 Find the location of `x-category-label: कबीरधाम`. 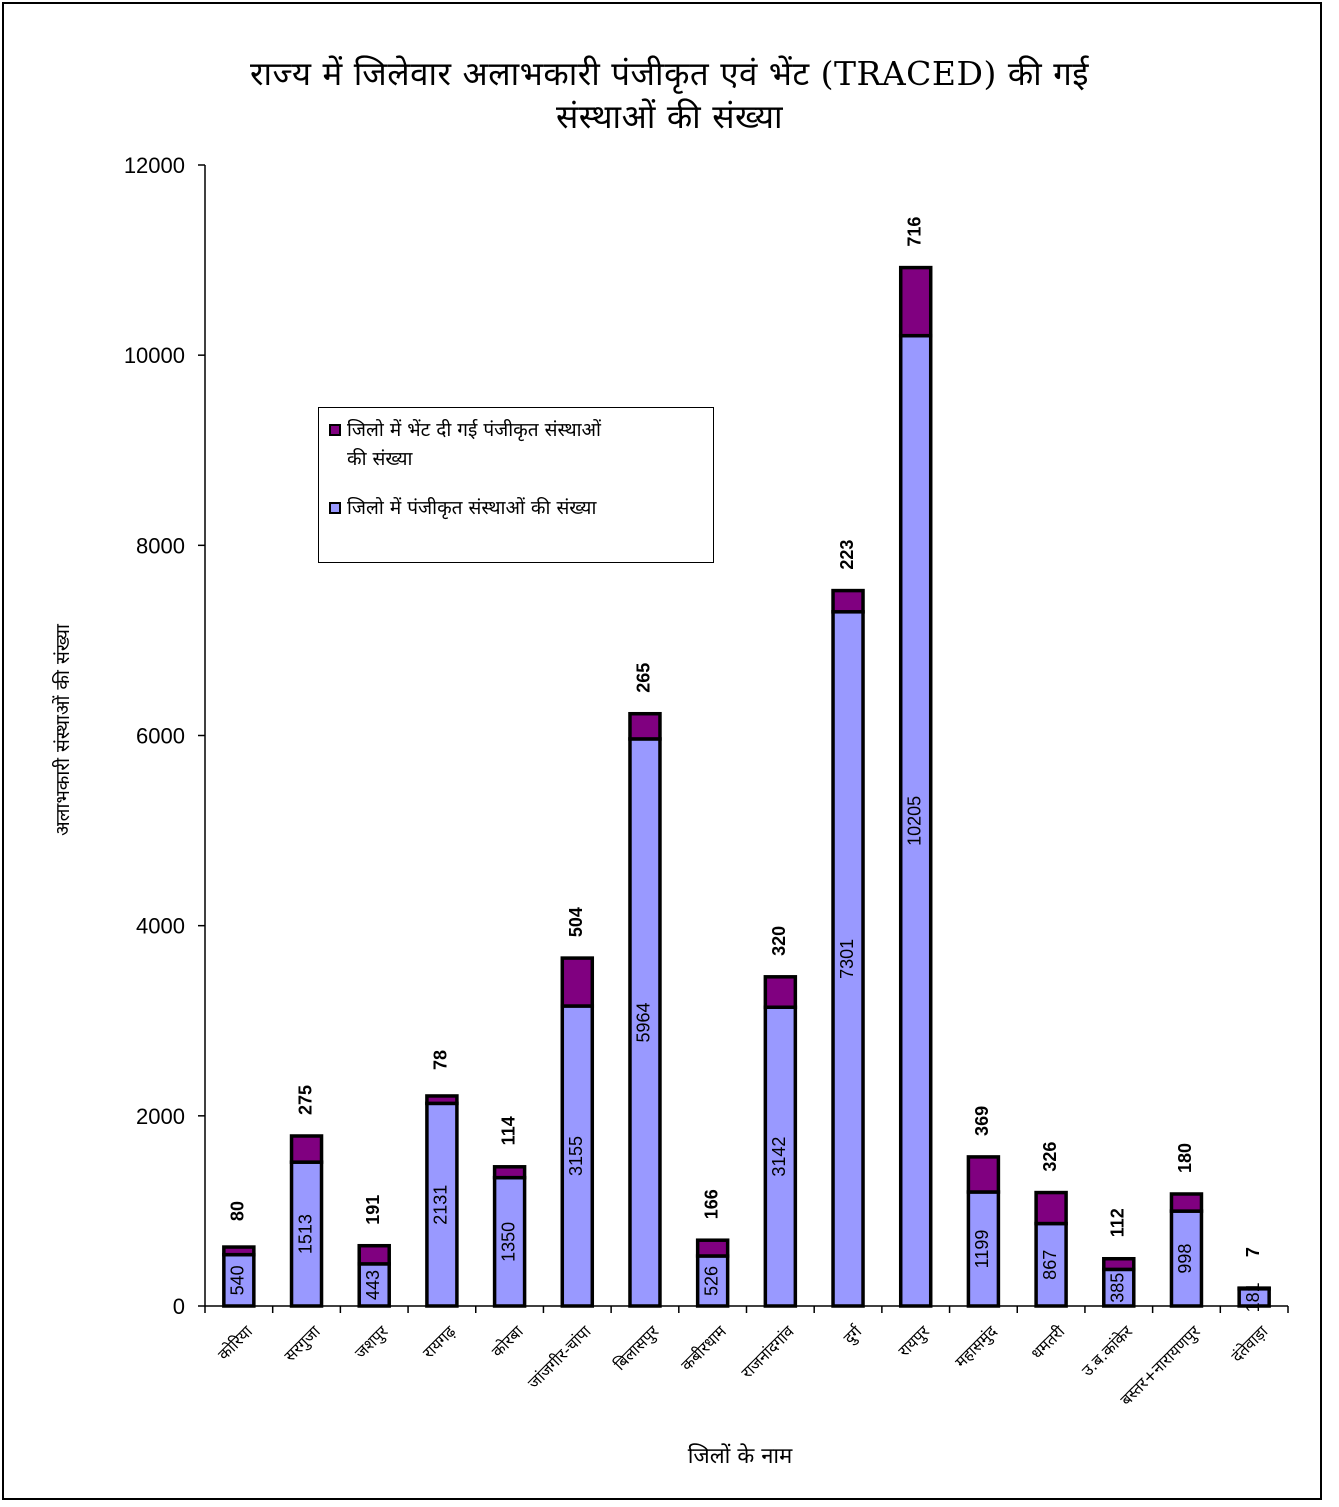

x-category-label: कबीरधाम is located at coordinates (703, 1348).